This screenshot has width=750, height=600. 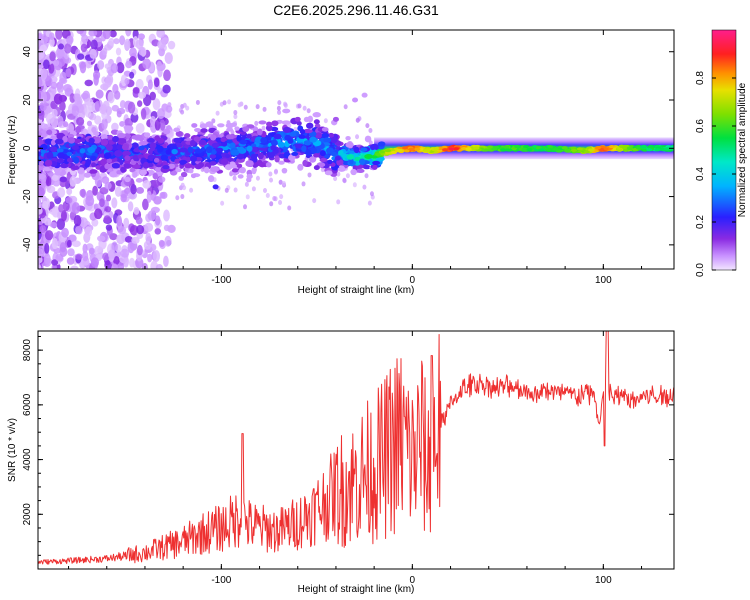 What do you see at coordinates (603, 580) in the screenshot?
I see `x-tick-label: 100` at bounding box center [603, 580].